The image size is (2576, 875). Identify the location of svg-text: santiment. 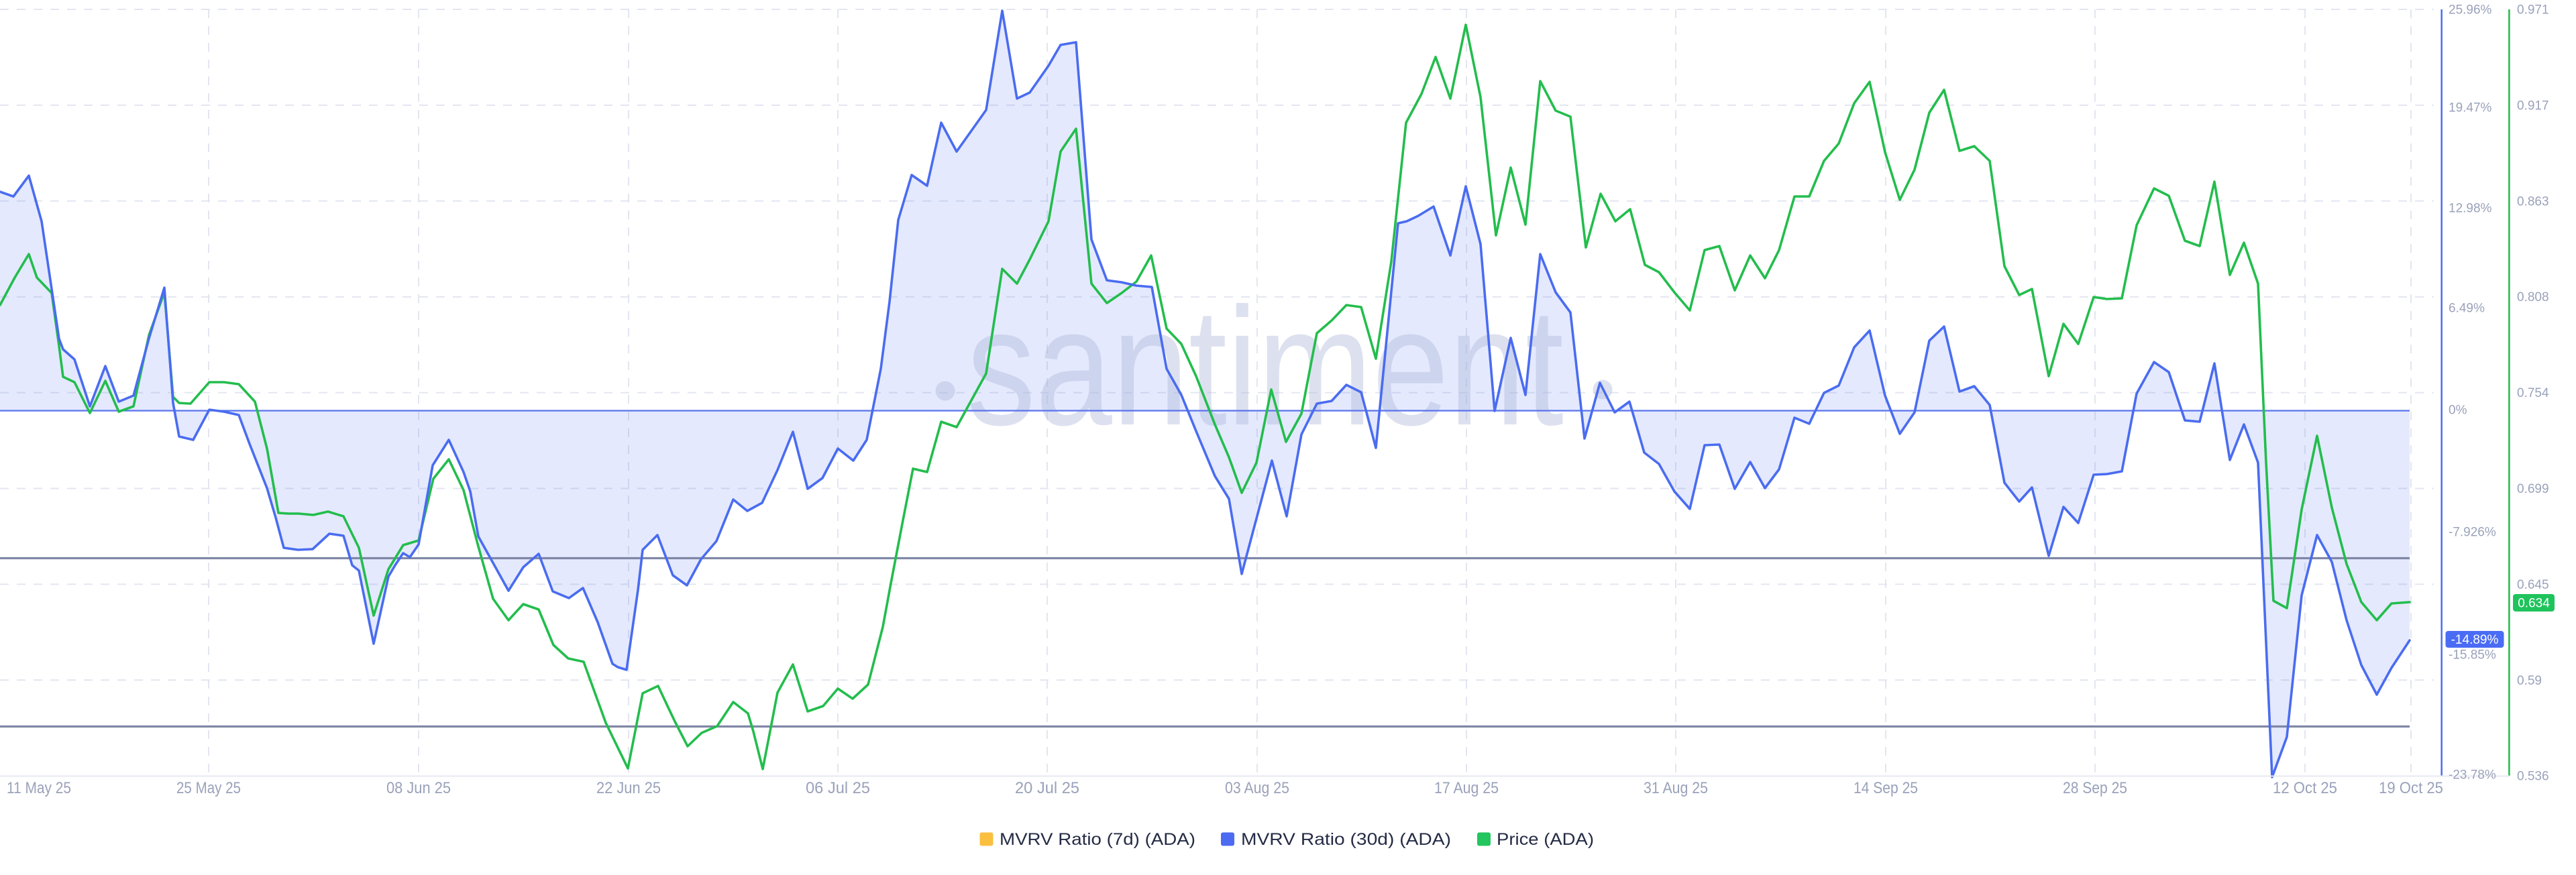
(1265, 366).